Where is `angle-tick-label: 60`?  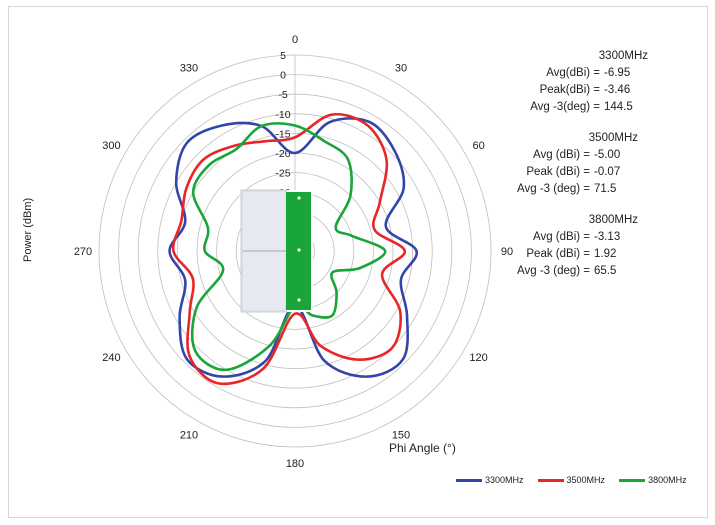
angle-tick-label: 60 is located at coordinates (478, 146).